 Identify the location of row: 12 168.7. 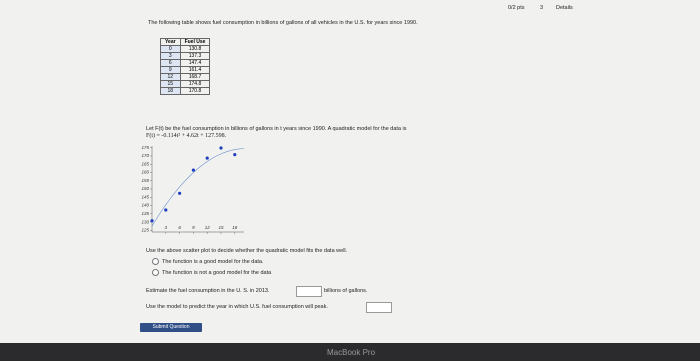
(185, 77).